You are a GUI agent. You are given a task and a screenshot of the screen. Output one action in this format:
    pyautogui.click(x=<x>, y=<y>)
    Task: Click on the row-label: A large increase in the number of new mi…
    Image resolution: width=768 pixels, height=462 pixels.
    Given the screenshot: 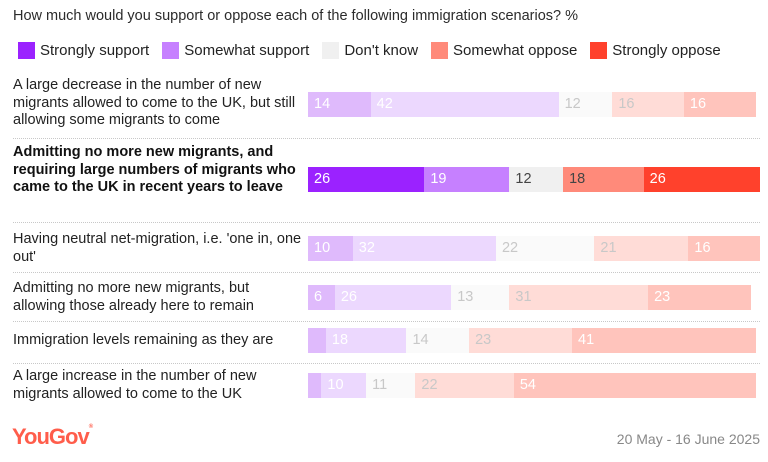 What is the action you would take?
    pyautogui.click(x=135, y=385)
    